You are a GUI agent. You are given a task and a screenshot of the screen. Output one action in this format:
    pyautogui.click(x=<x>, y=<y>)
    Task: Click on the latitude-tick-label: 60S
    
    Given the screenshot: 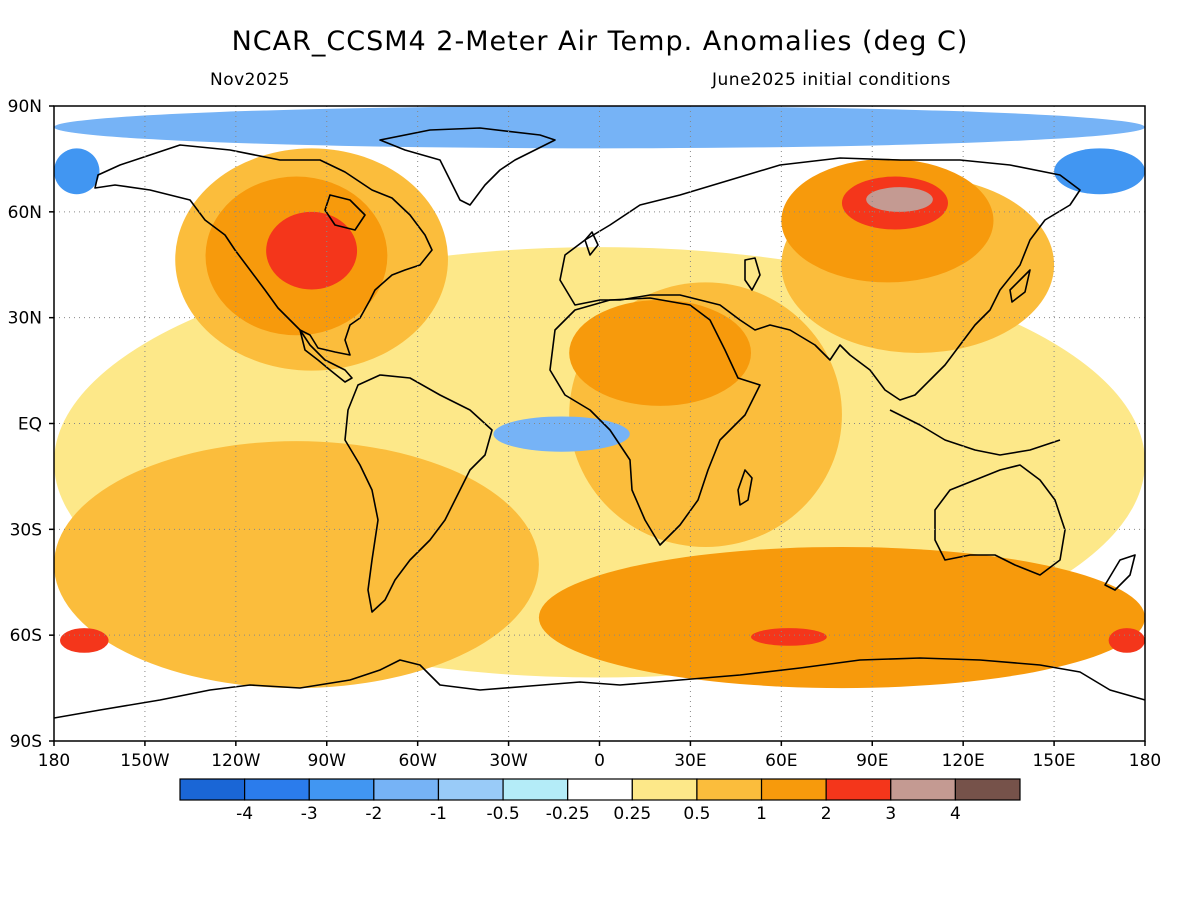 What is the action you would take?
    pyautogui.click(x=26, y=636)
    